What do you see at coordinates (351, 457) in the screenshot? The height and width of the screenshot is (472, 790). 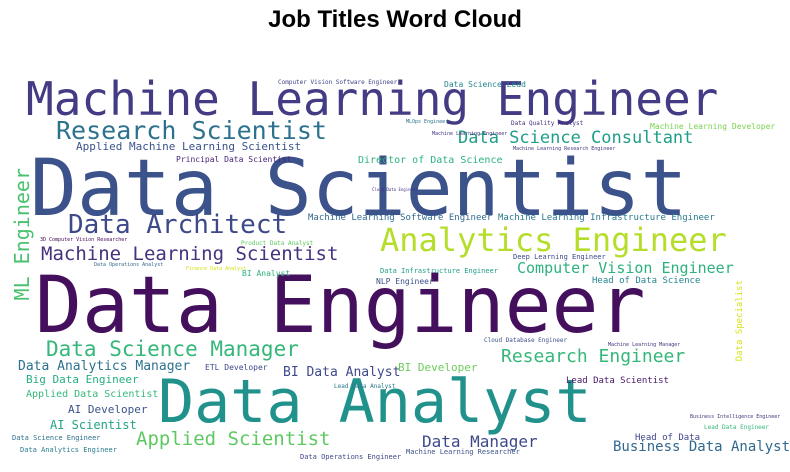 I see `word-data-operations-engineer: Data Operations Engineer` at bounding box center [351, 457].